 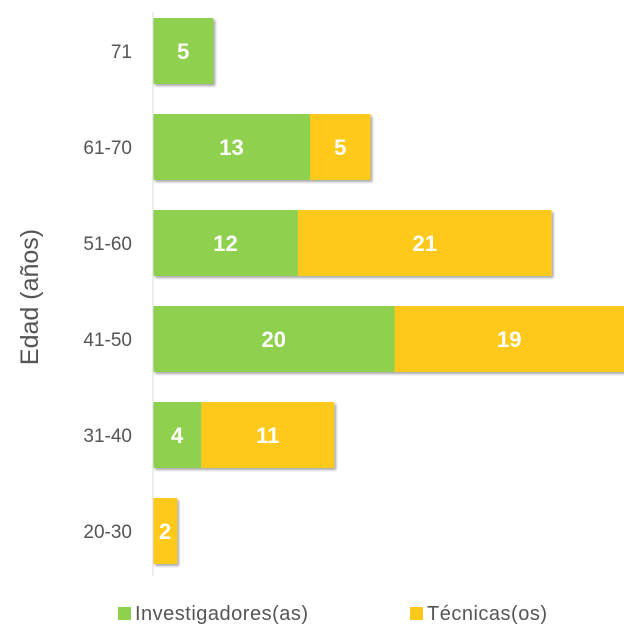 I want to click on data-label: 13, so click(x=231, y=147).